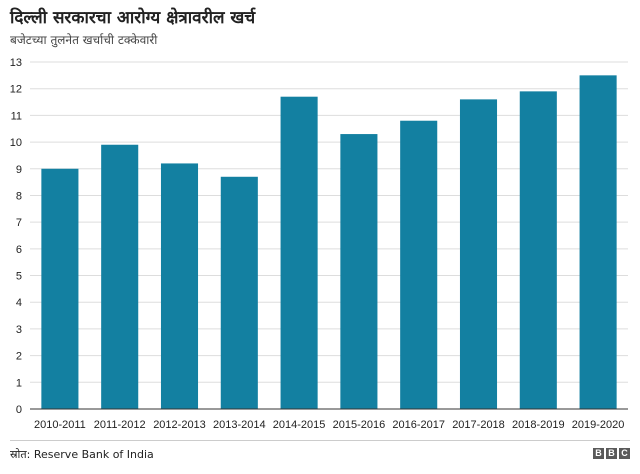  What do you see at coordinates (598, 425) in the screenshot?
I see `x-tick-label: 2019-2020` at bounding box center [598, 425].